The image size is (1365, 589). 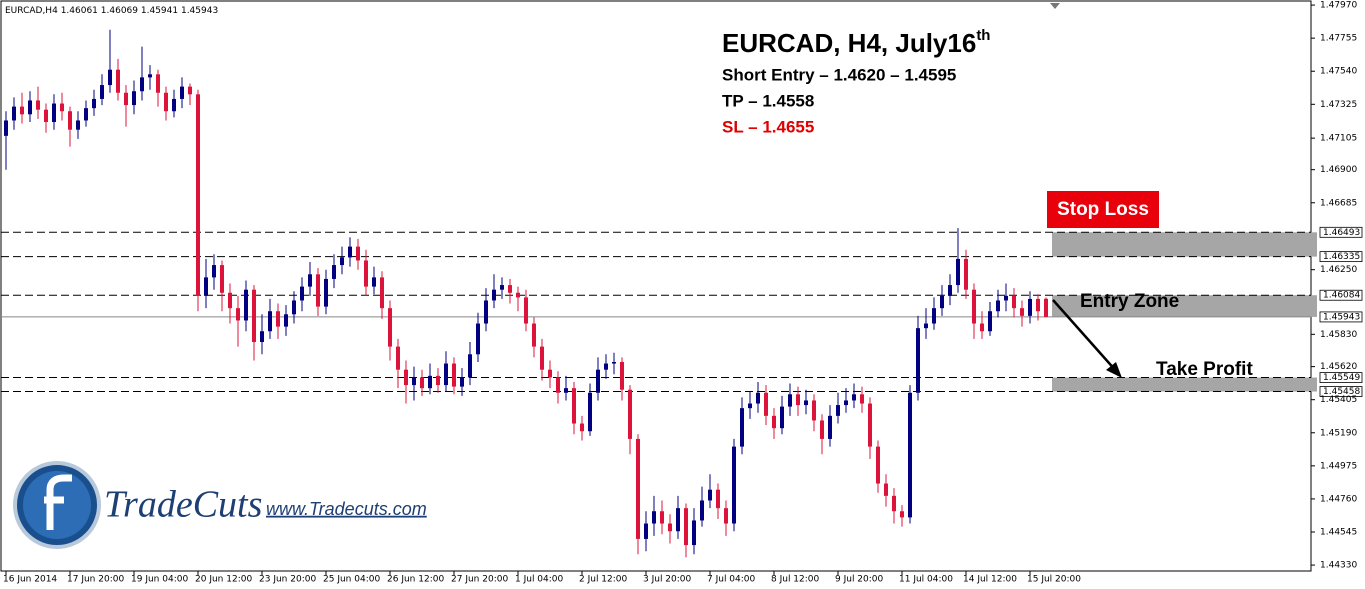 What do you see at coordinates (667, 580) in the screenshot?
I see `x-tick-label: 3 Jul 20:00` at bounding box center [667, 580].